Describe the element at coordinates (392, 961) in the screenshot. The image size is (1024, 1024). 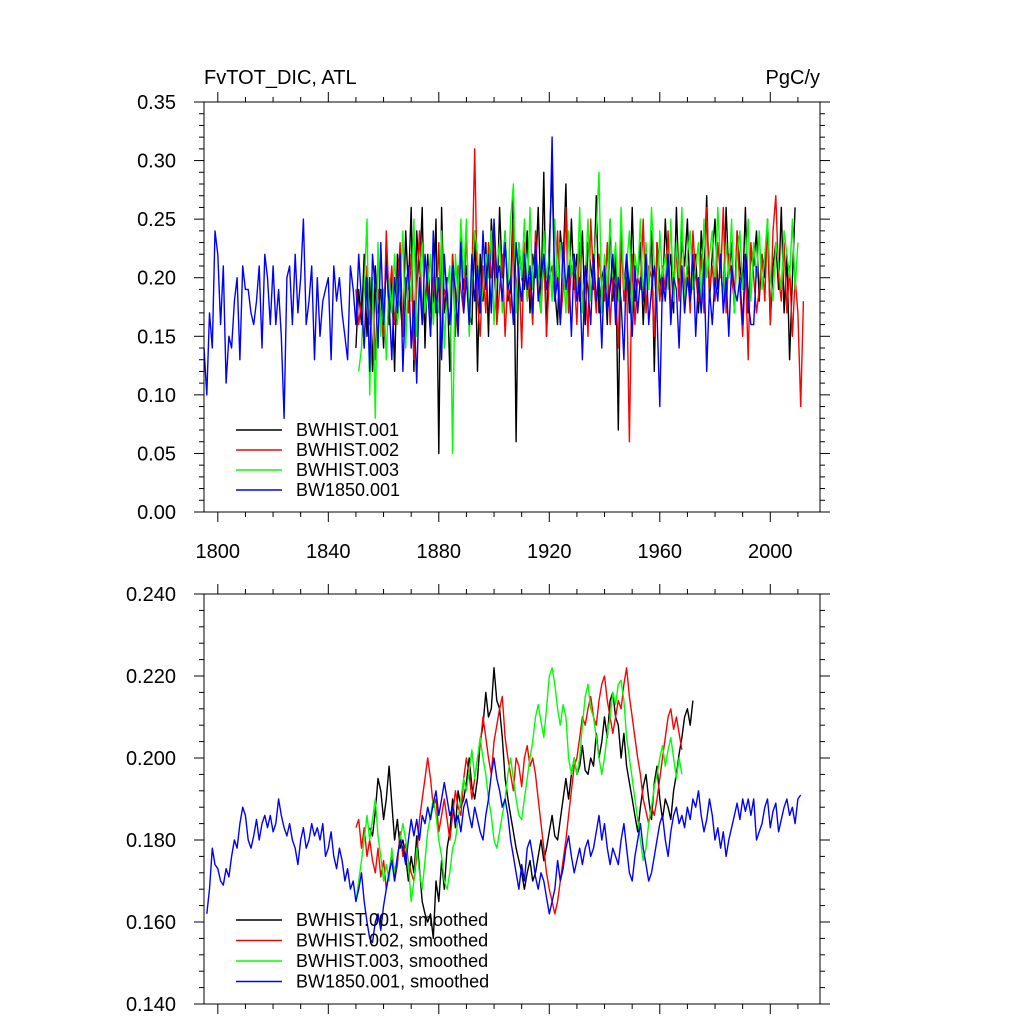
I see `legend-label: BWHIST.003, smoothed` at that location.